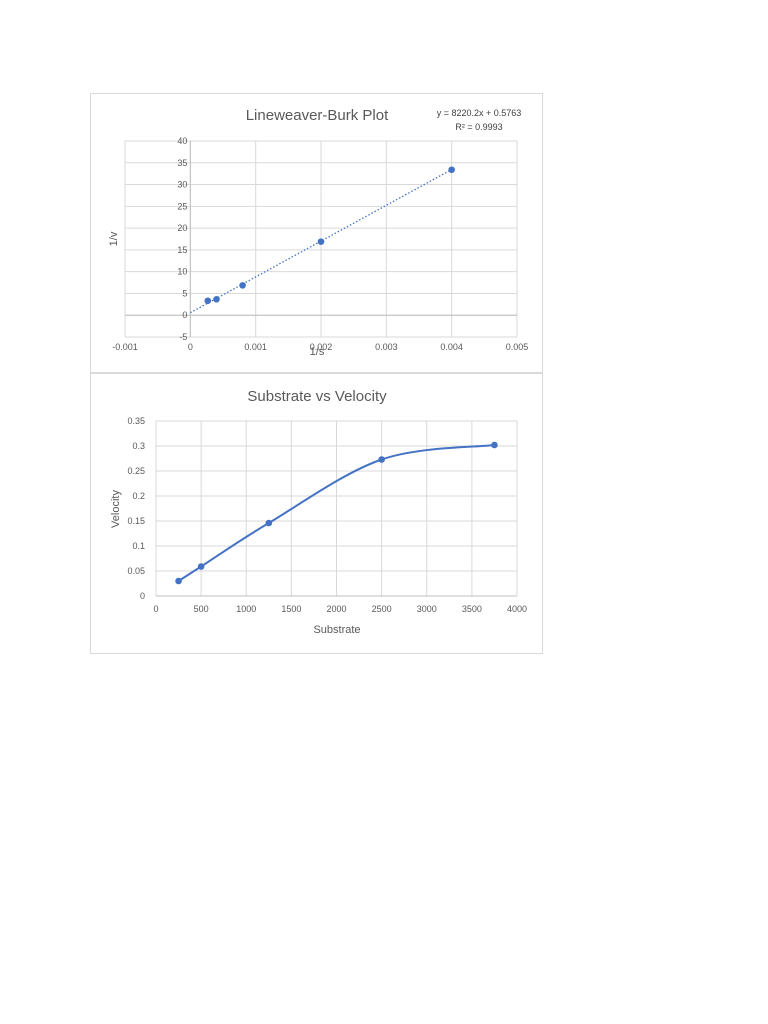 The height and width of the screenshot is (1024, 768). What do you see at coordinates (182, 228) in the screenshot?
I see `y-tick-label: 20` at bounding box center [182, 228].